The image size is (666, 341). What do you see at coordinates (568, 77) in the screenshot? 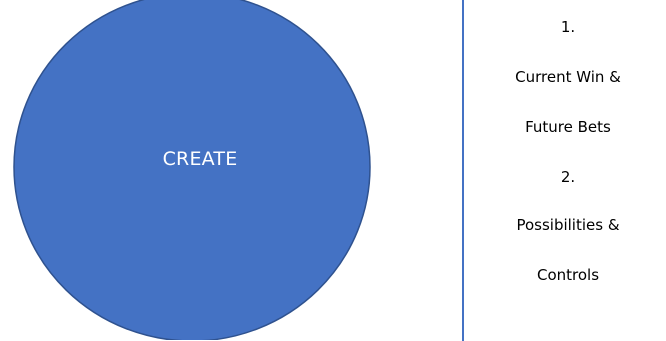
I see `step-1-title-line-1: Current Win &` at bounding box center [568, 77].